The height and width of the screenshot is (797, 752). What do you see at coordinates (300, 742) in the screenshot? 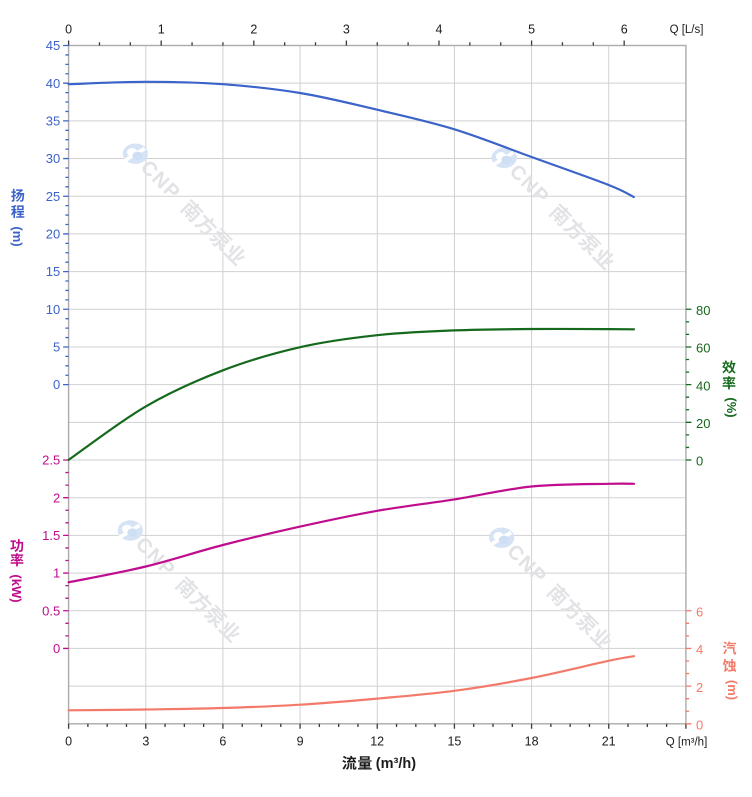
I see `svg-text: 9` at bounding box center [300, 742].